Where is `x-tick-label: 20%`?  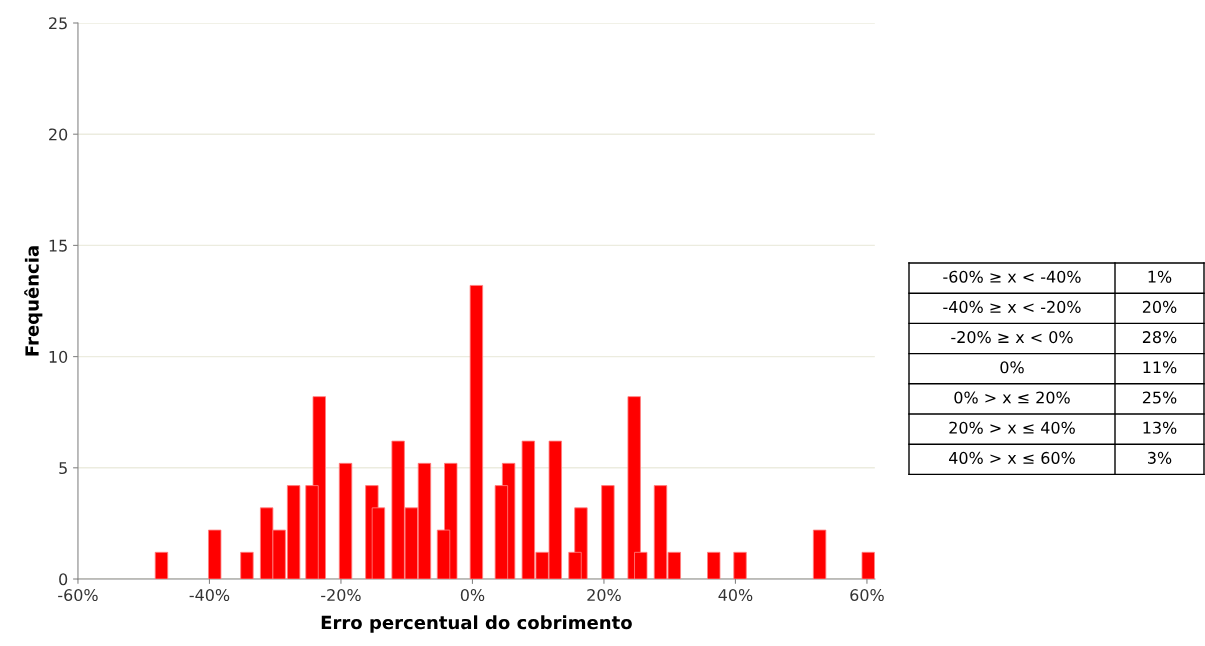 x-tick-label: 20% is located at coordinates (604, 595).